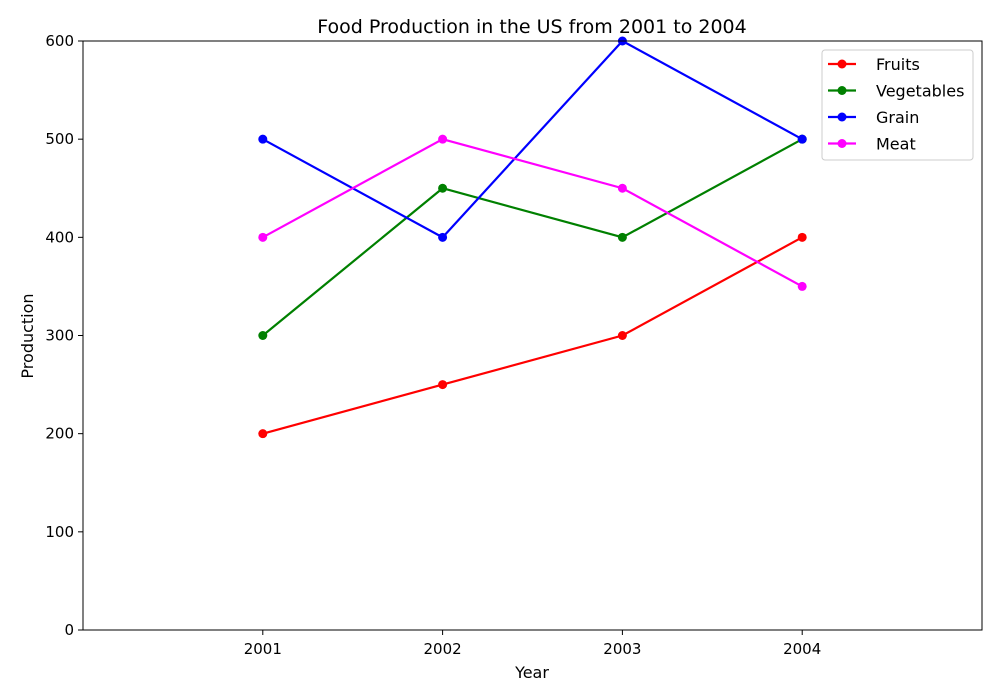 The height and width of the screenshot is (700, 1000). I want to click on legend-label-meat: Meat, so click(896, 144).